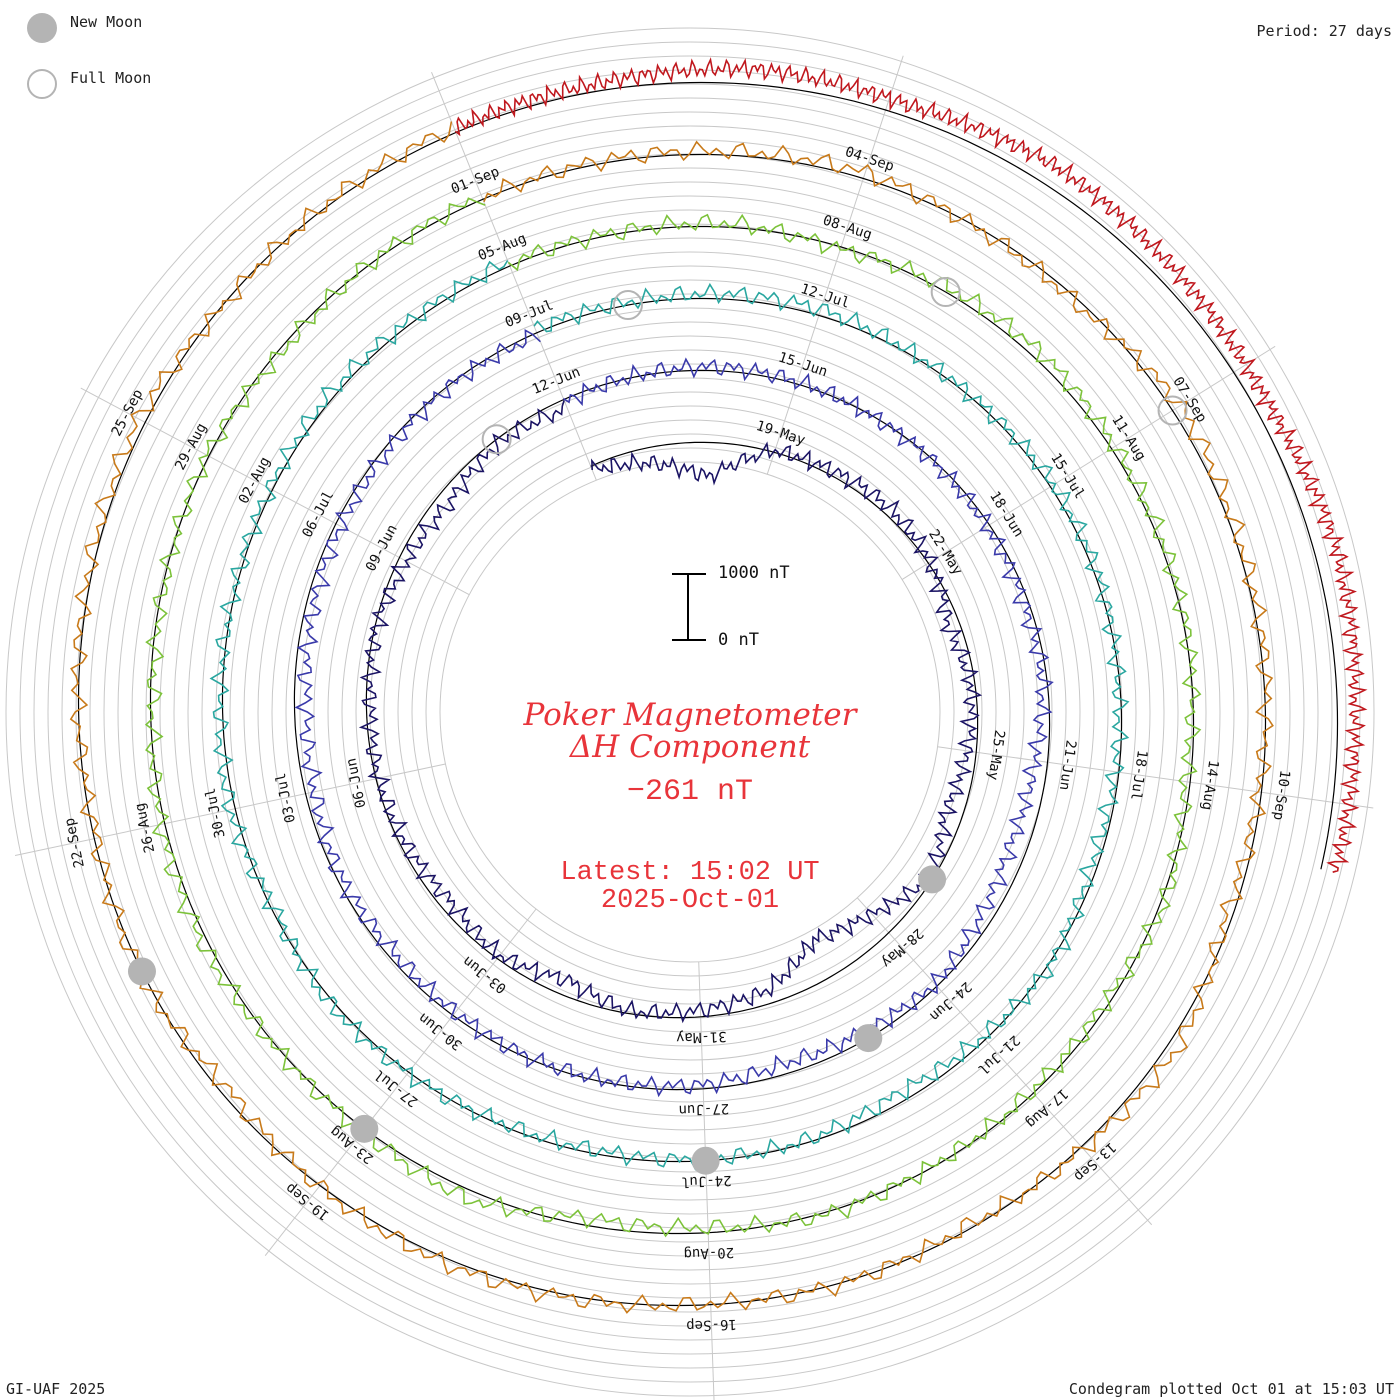 This screenshot has height=1400, width=1400. What do you see at coordinates (42, 84) in the screenshot?
I see `full-moon-legend-icon` at bounding box center [42, 84].